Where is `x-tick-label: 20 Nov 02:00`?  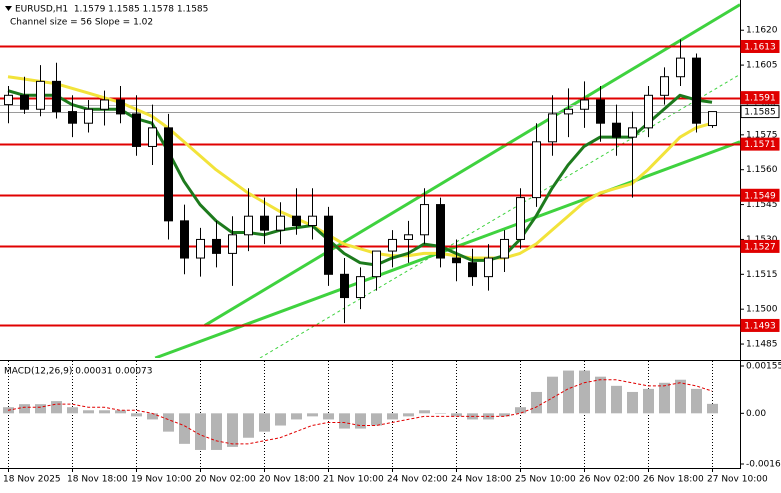
x-tick-label: 20 Nov 02:00 is located at coordinates (225, 480).